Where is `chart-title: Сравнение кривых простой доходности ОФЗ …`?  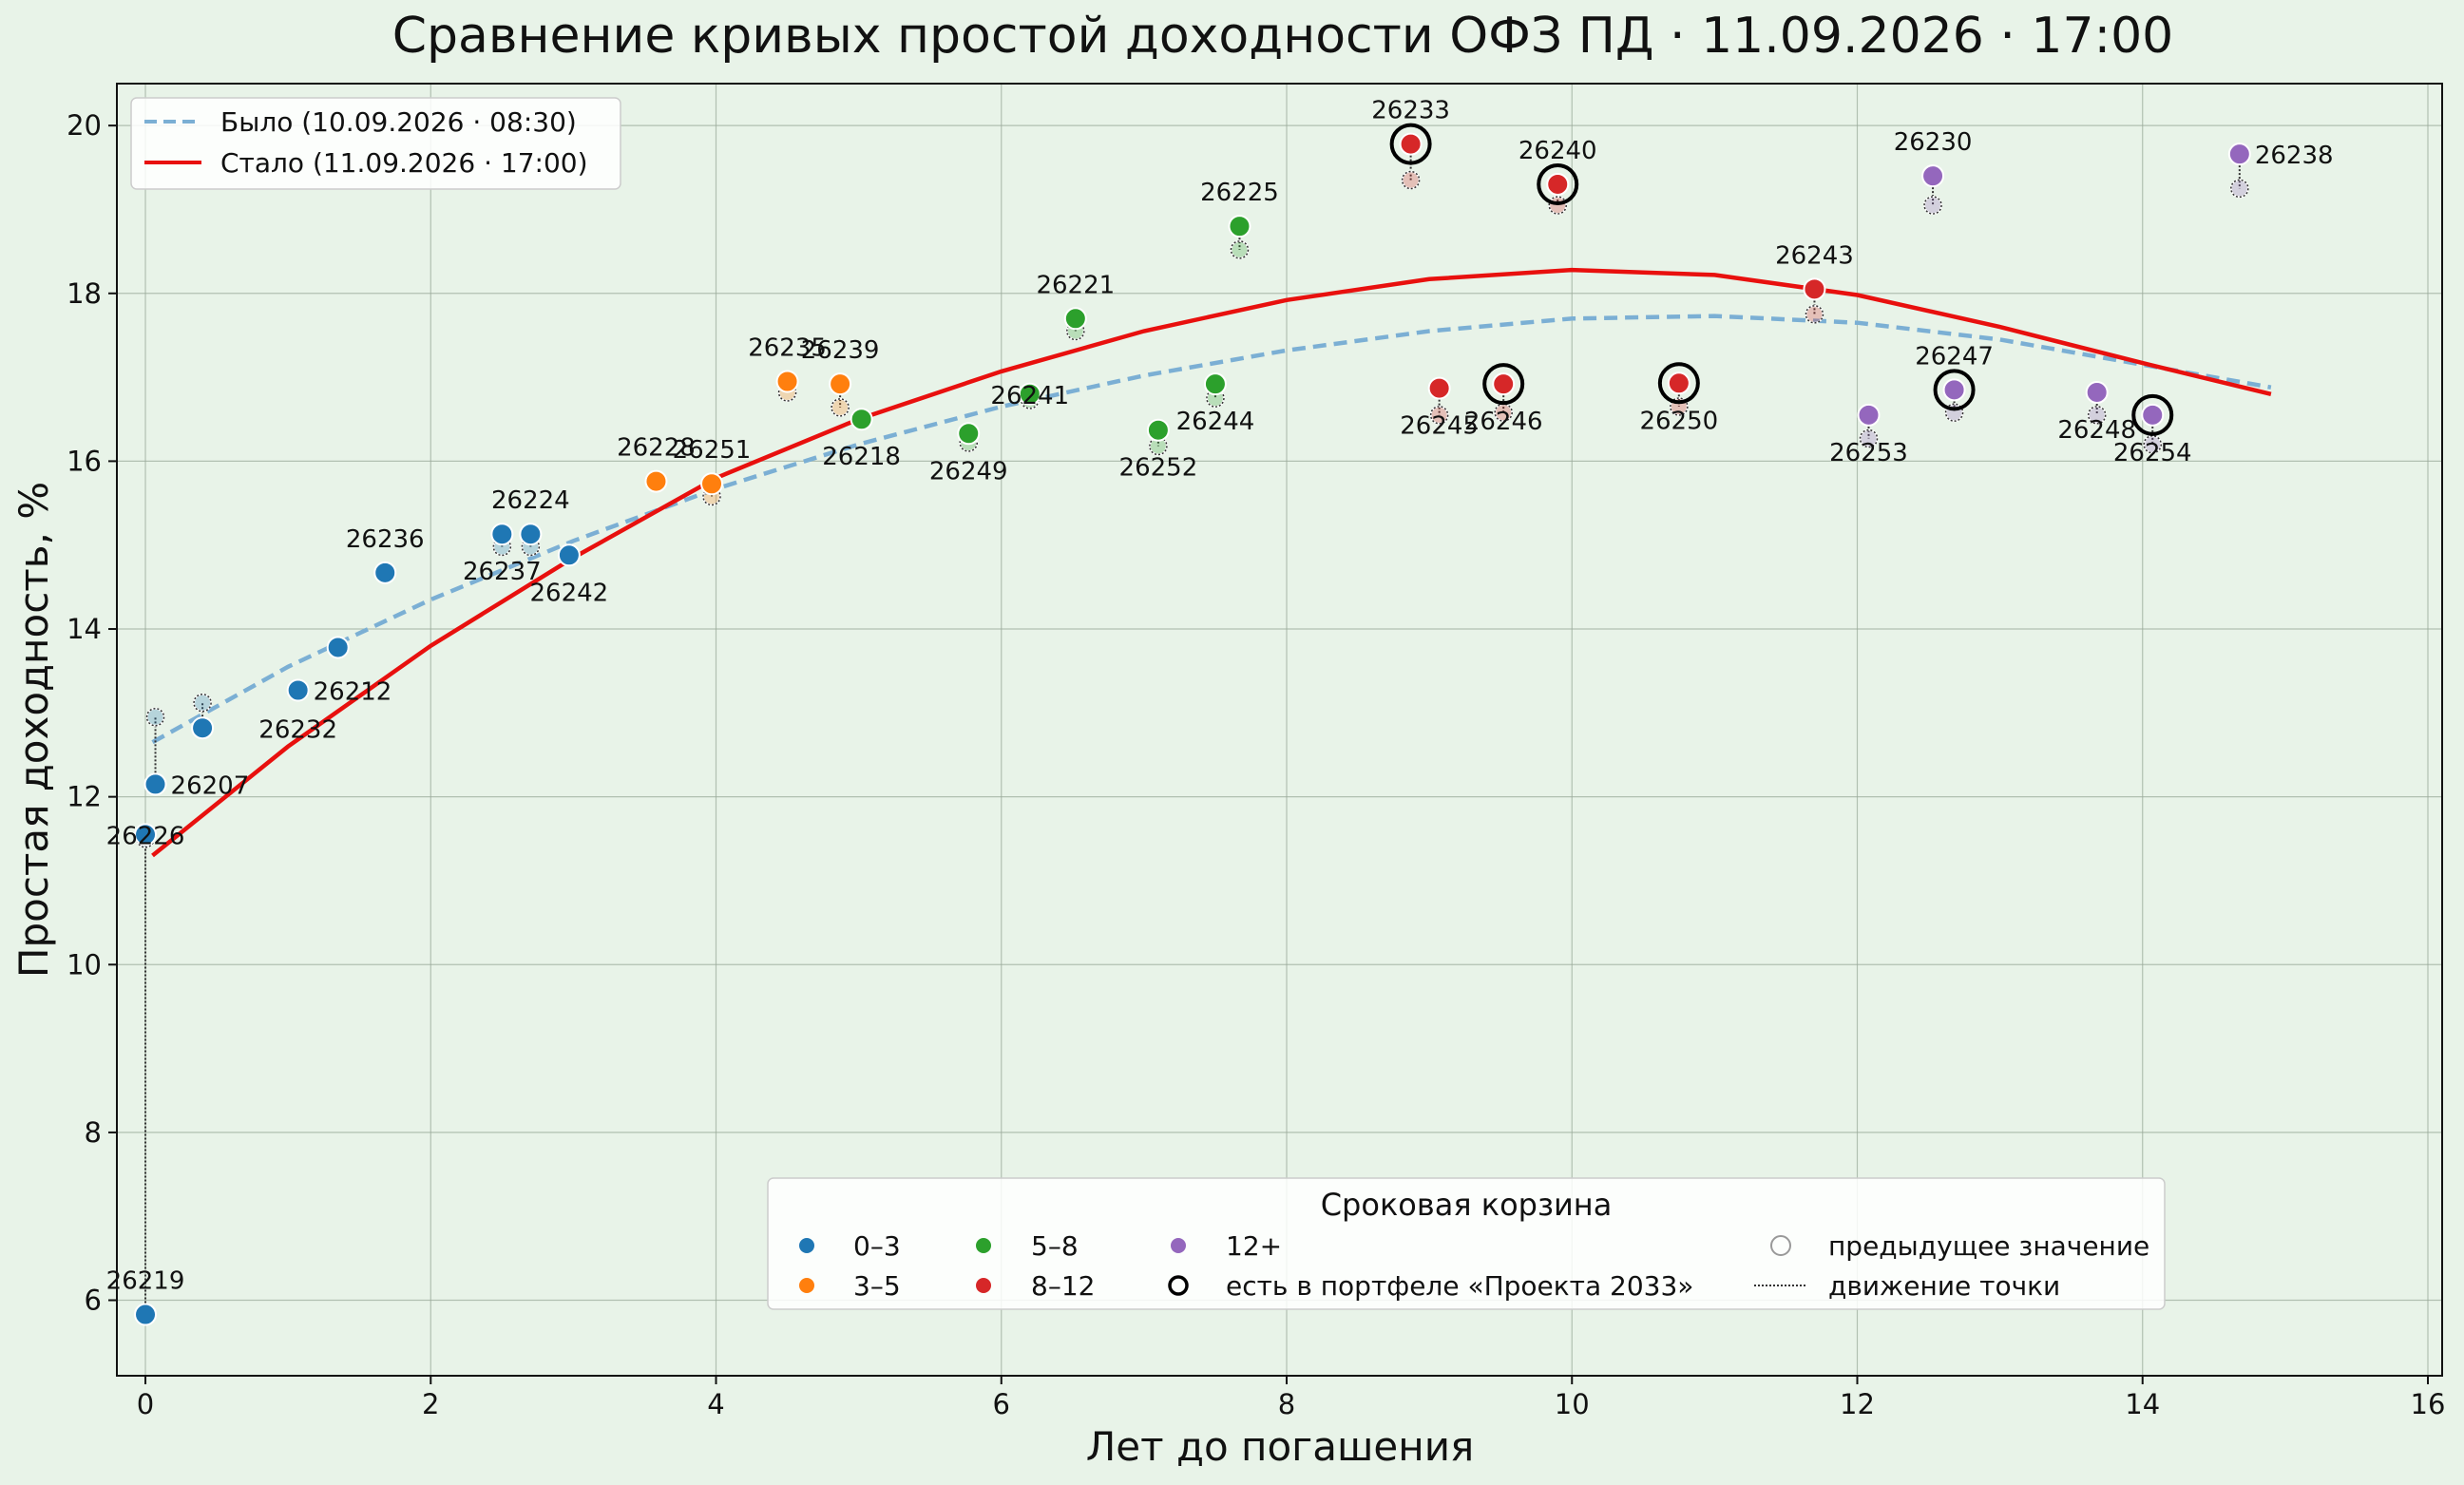 chart-title: Сравнение кривых простой доходности ОФЗ … is located at coordinates (1283, 36).